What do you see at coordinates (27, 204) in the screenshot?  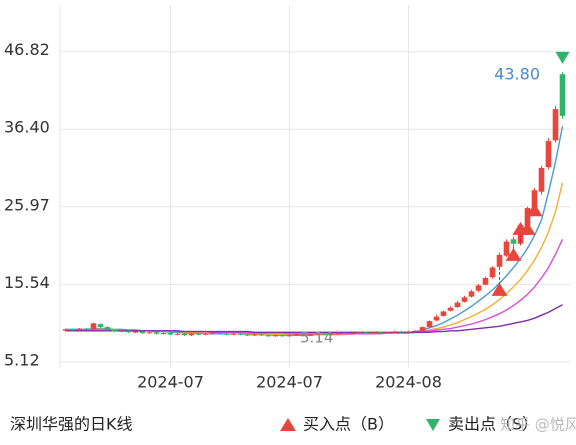 I see `y-tick-label: 25.97` at bounding box center [27, 204].